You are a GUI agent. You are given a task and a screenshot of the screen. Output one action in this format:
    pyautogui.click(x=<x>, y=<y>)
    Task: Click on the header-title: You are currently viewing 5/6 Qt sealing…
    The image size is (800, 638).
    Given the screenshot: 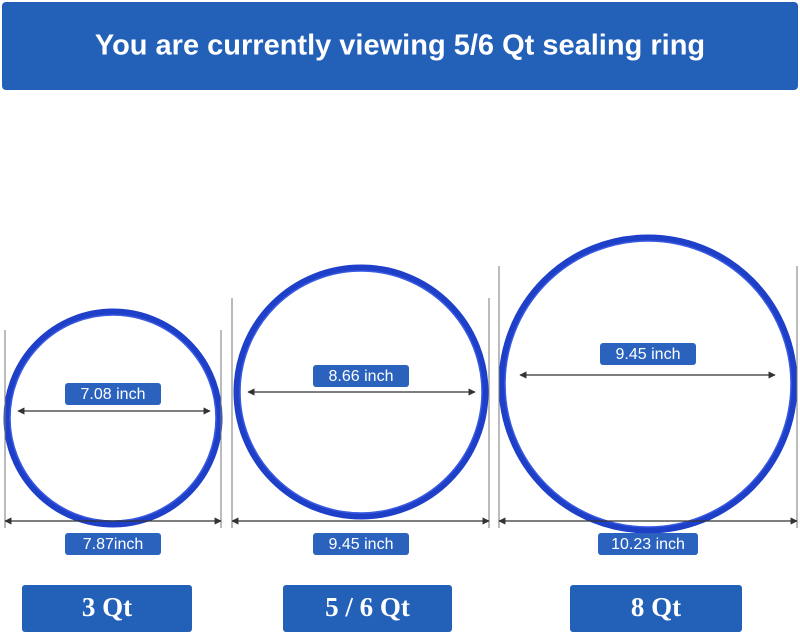 What is the action you would take?
    pyautogui.click(x=400, y=46)
    